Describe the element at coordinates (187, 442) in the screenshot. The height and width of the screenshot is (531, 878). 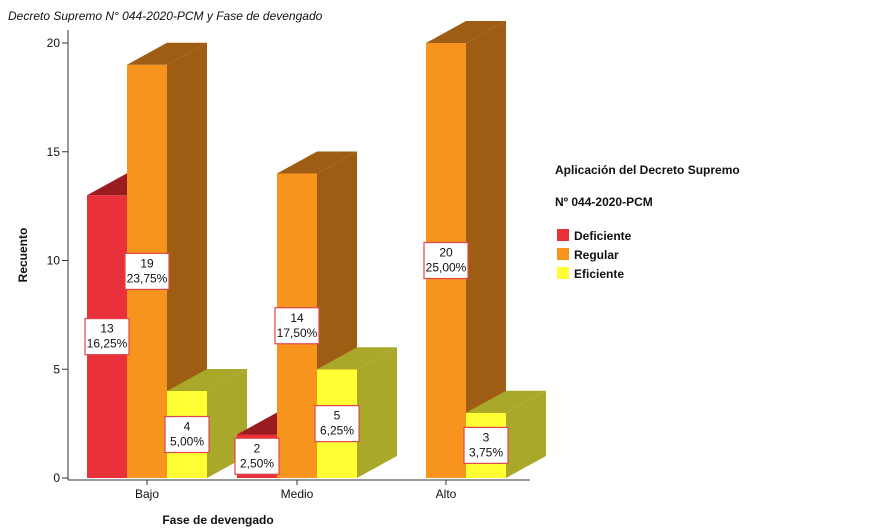
I see `data-label-percent: 5,00%` at that location.